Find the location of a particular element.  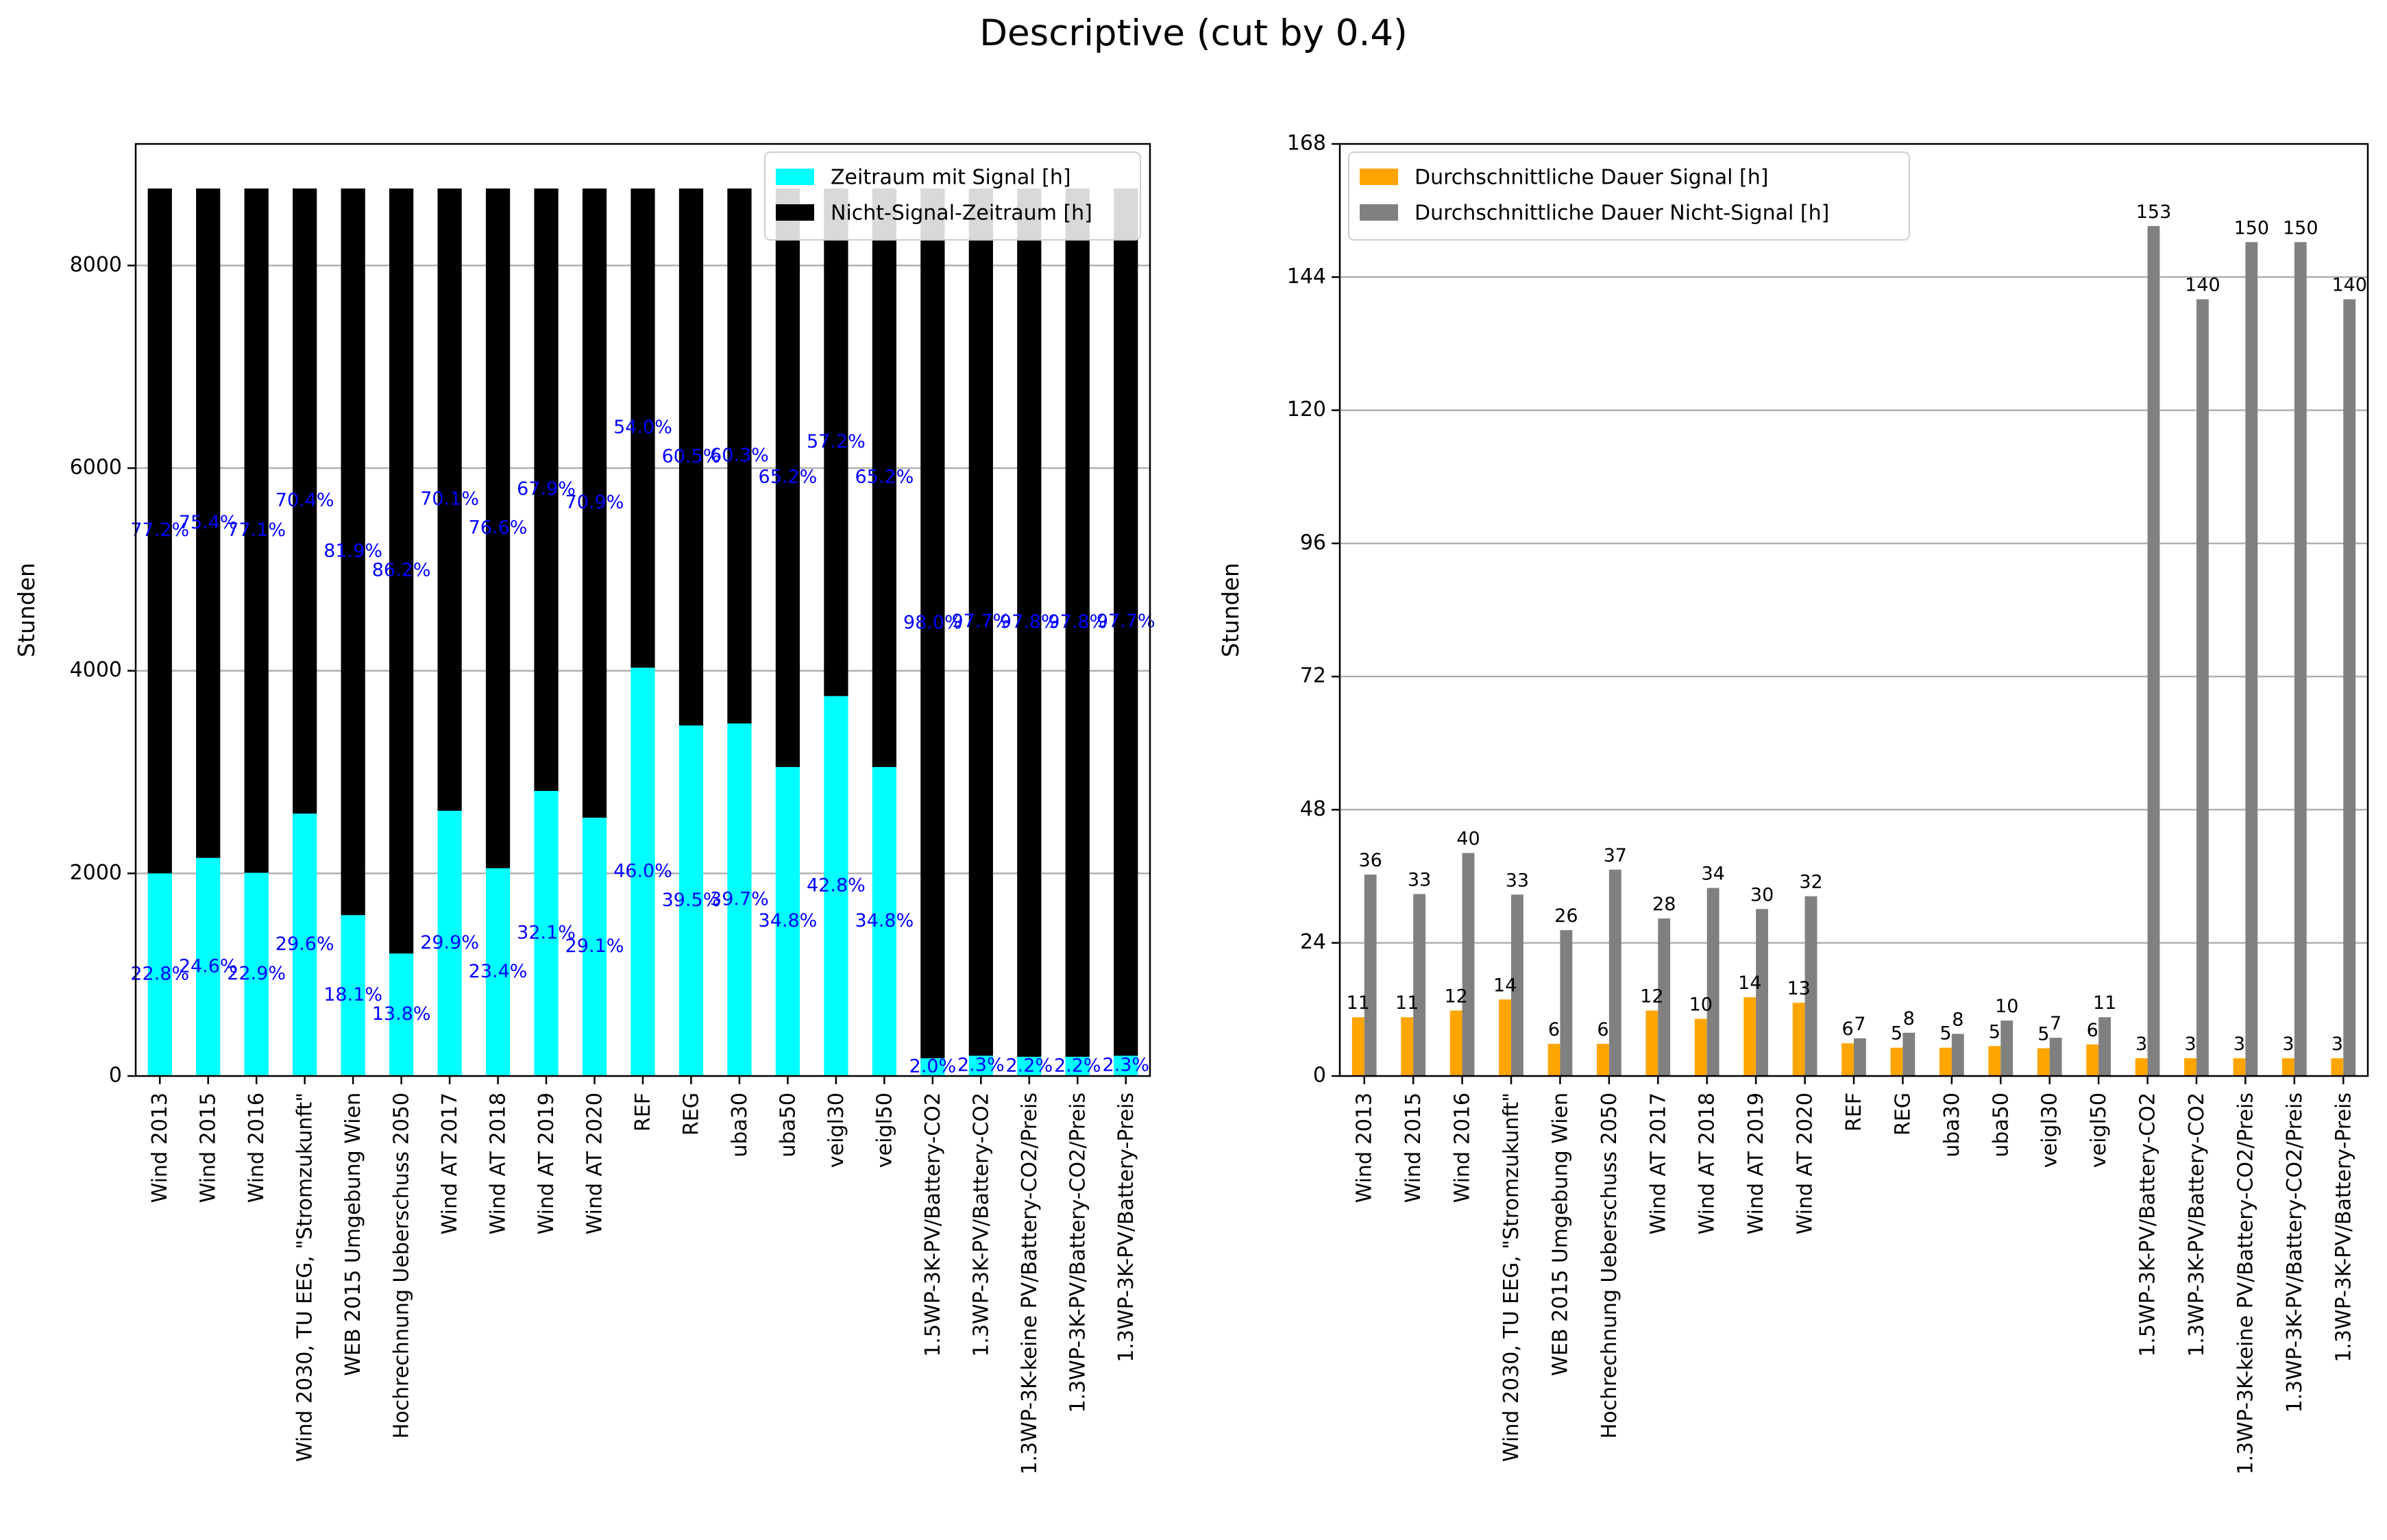

non-signal-percent-label: 67.9% is located at coordinates (546, 489).